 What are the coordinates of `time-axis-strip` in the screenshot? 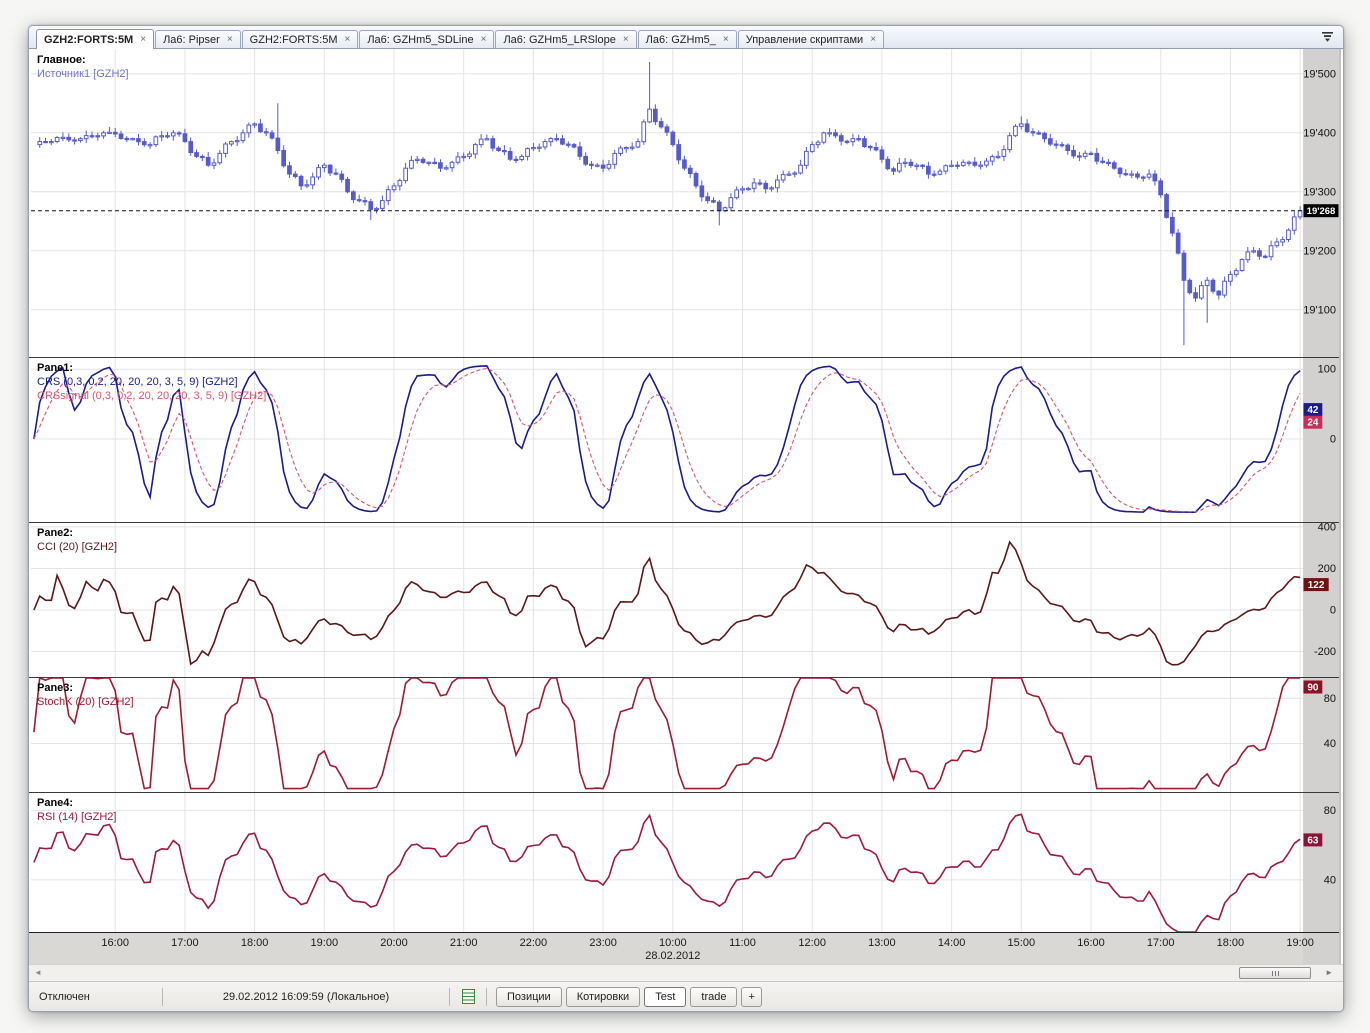 It's located at (684, 948).